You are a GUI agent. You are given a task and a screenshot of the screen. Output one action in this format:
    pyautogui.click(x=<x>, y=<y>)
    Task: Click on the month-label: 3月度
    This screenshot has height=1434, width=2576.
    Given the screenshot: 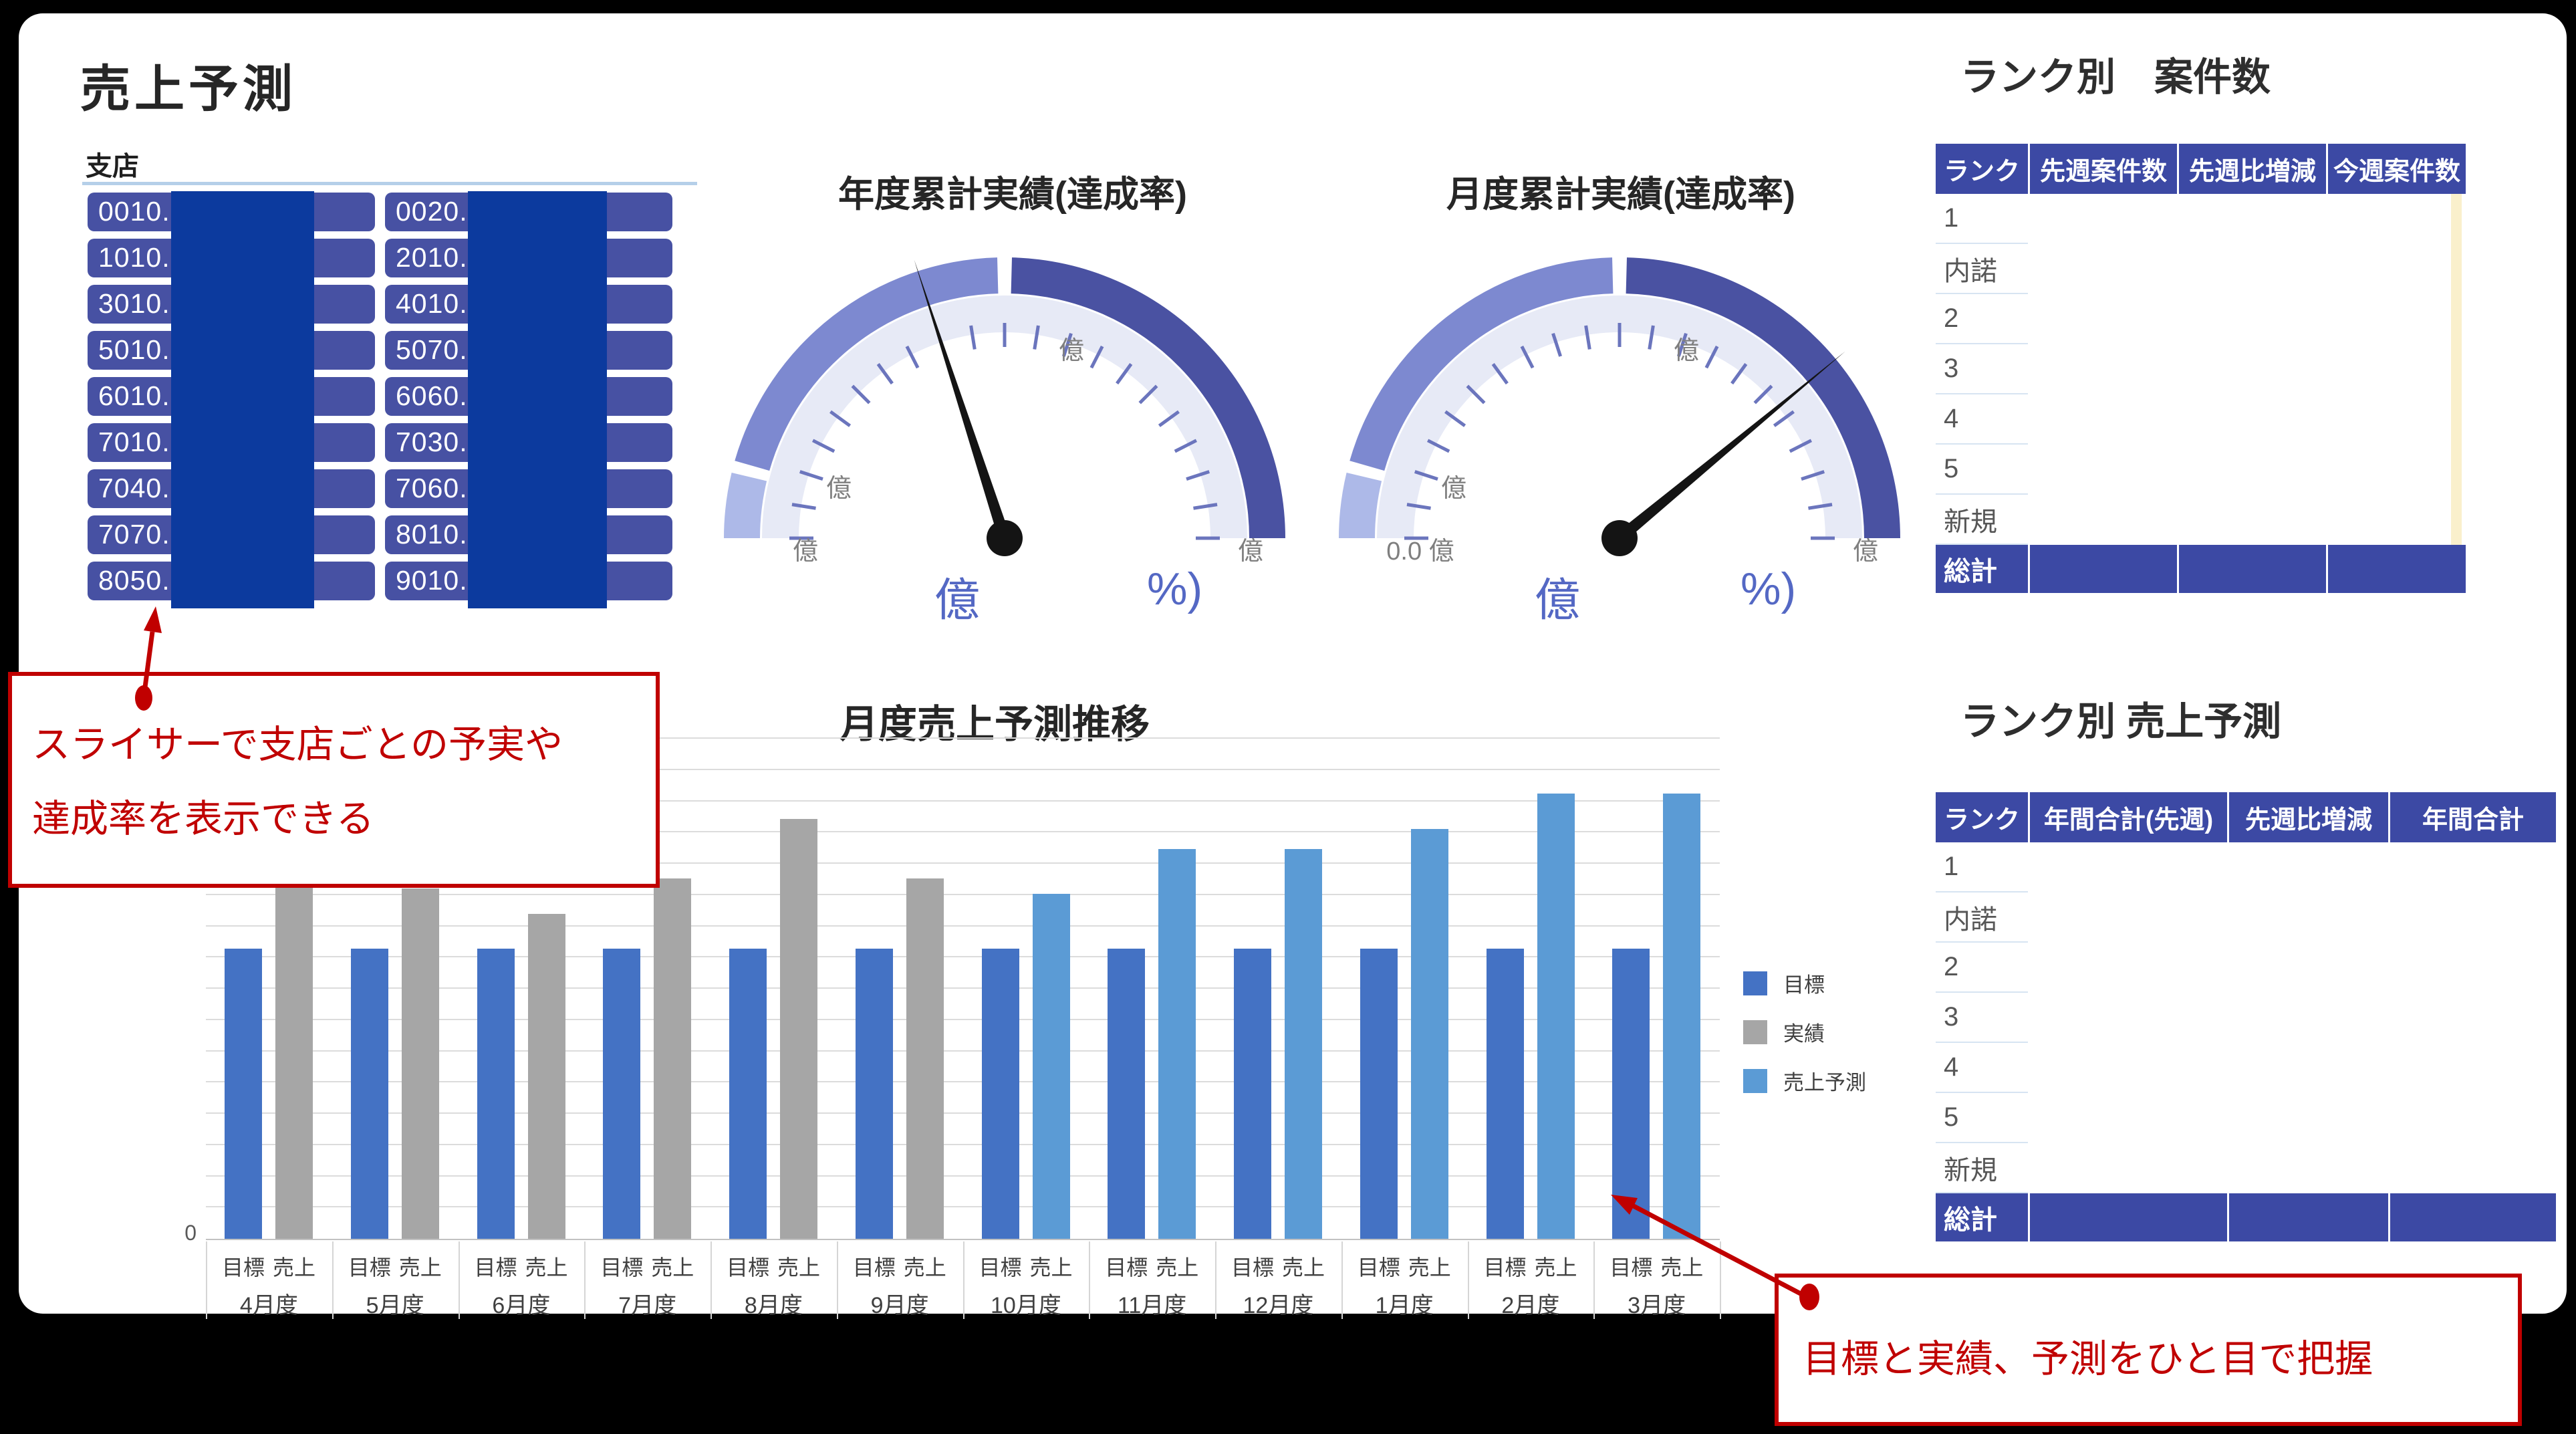 What is the action you would take?
    pyautogui.click(x=1657, y=1305)
    